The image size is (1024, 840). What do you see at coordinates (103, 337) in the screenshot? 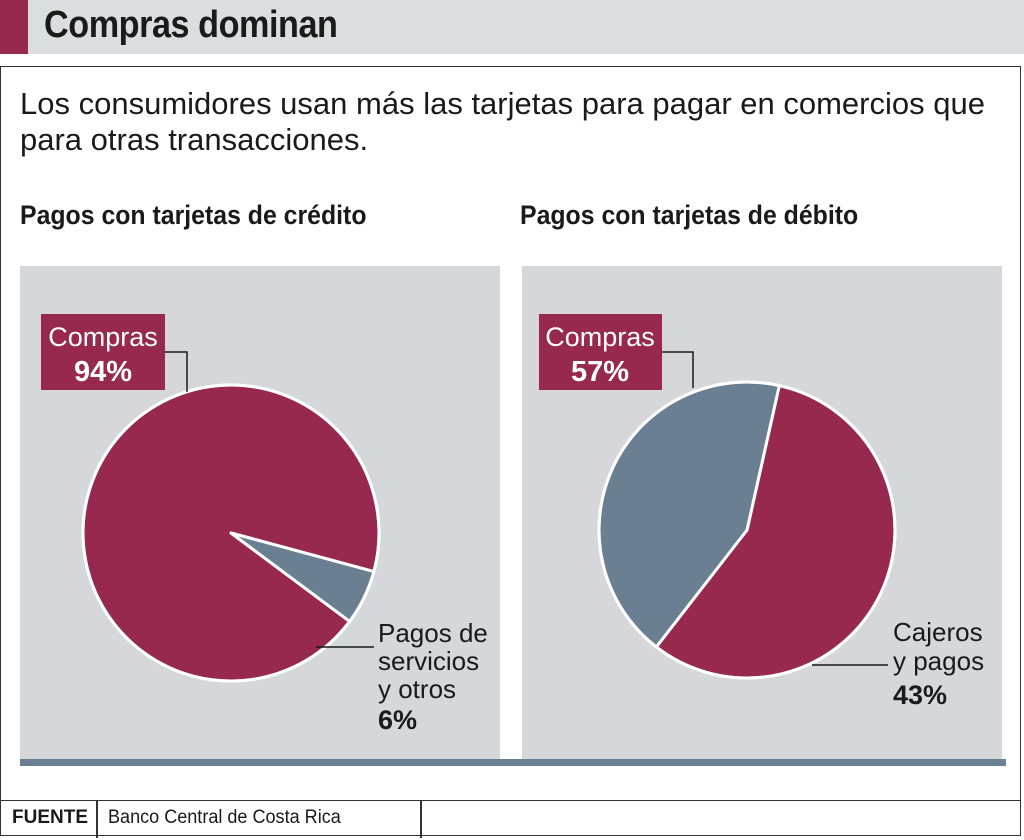
I see `credit-compras-label: Compras` at bounding box center [103, 337].